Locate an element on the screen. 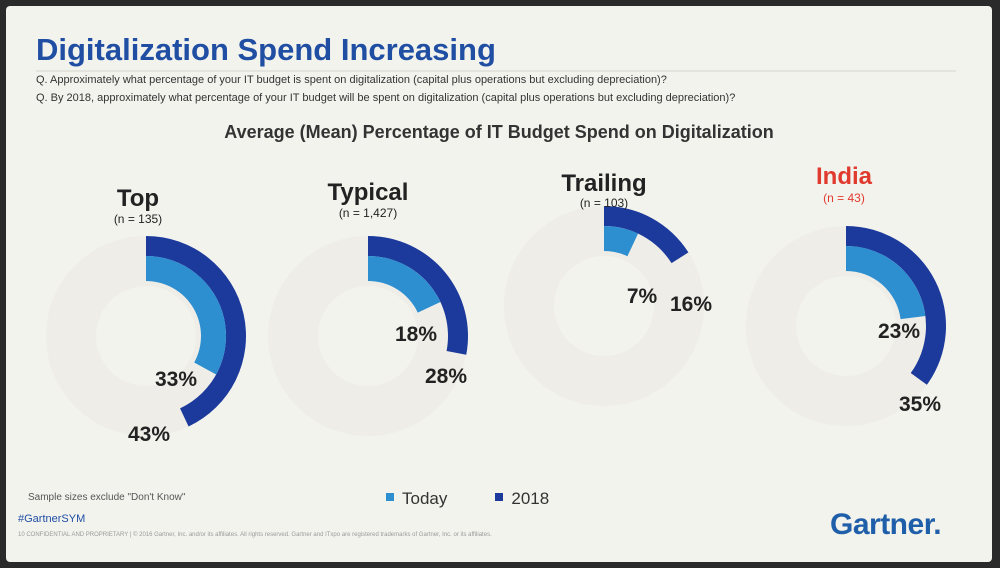 The height and width of the screenshot is (568, 1000). arc-2018-typical is located at coordinates (418, 295).